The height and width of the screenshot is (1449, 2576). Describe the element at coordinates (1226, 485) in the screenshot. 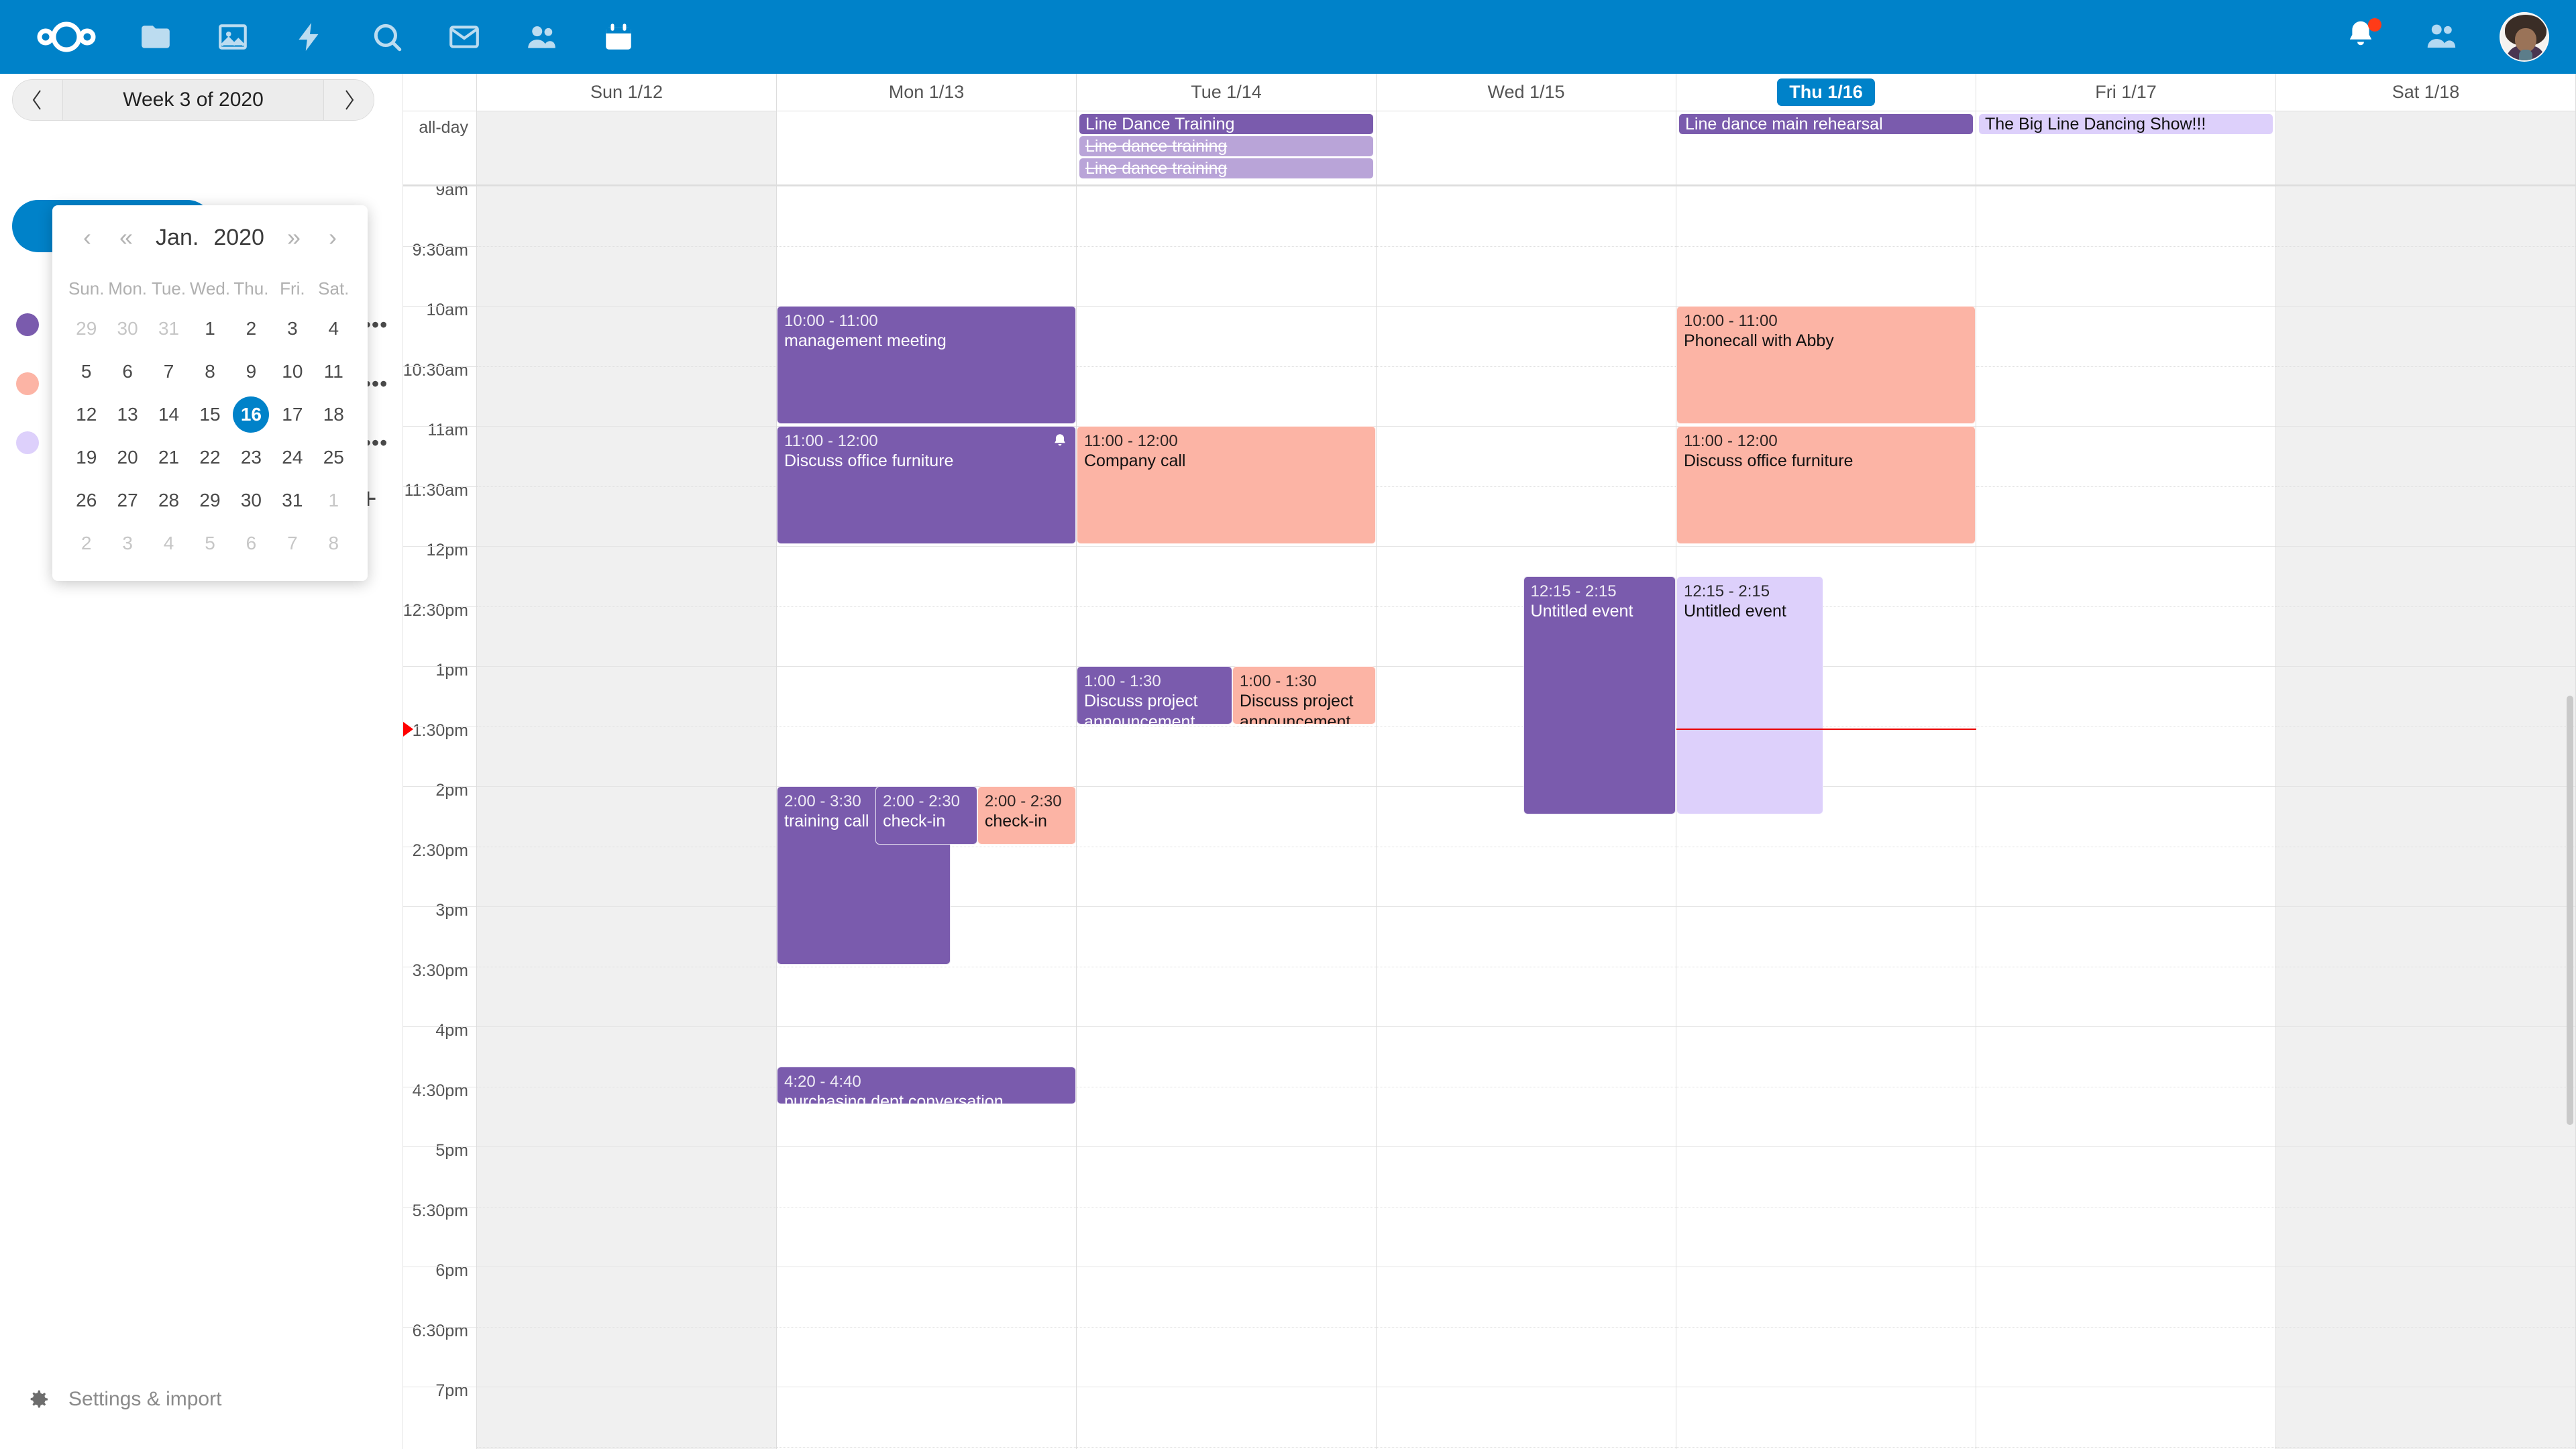

I see `calendar-event: 11:00 - 12:00 Company call` at that location.